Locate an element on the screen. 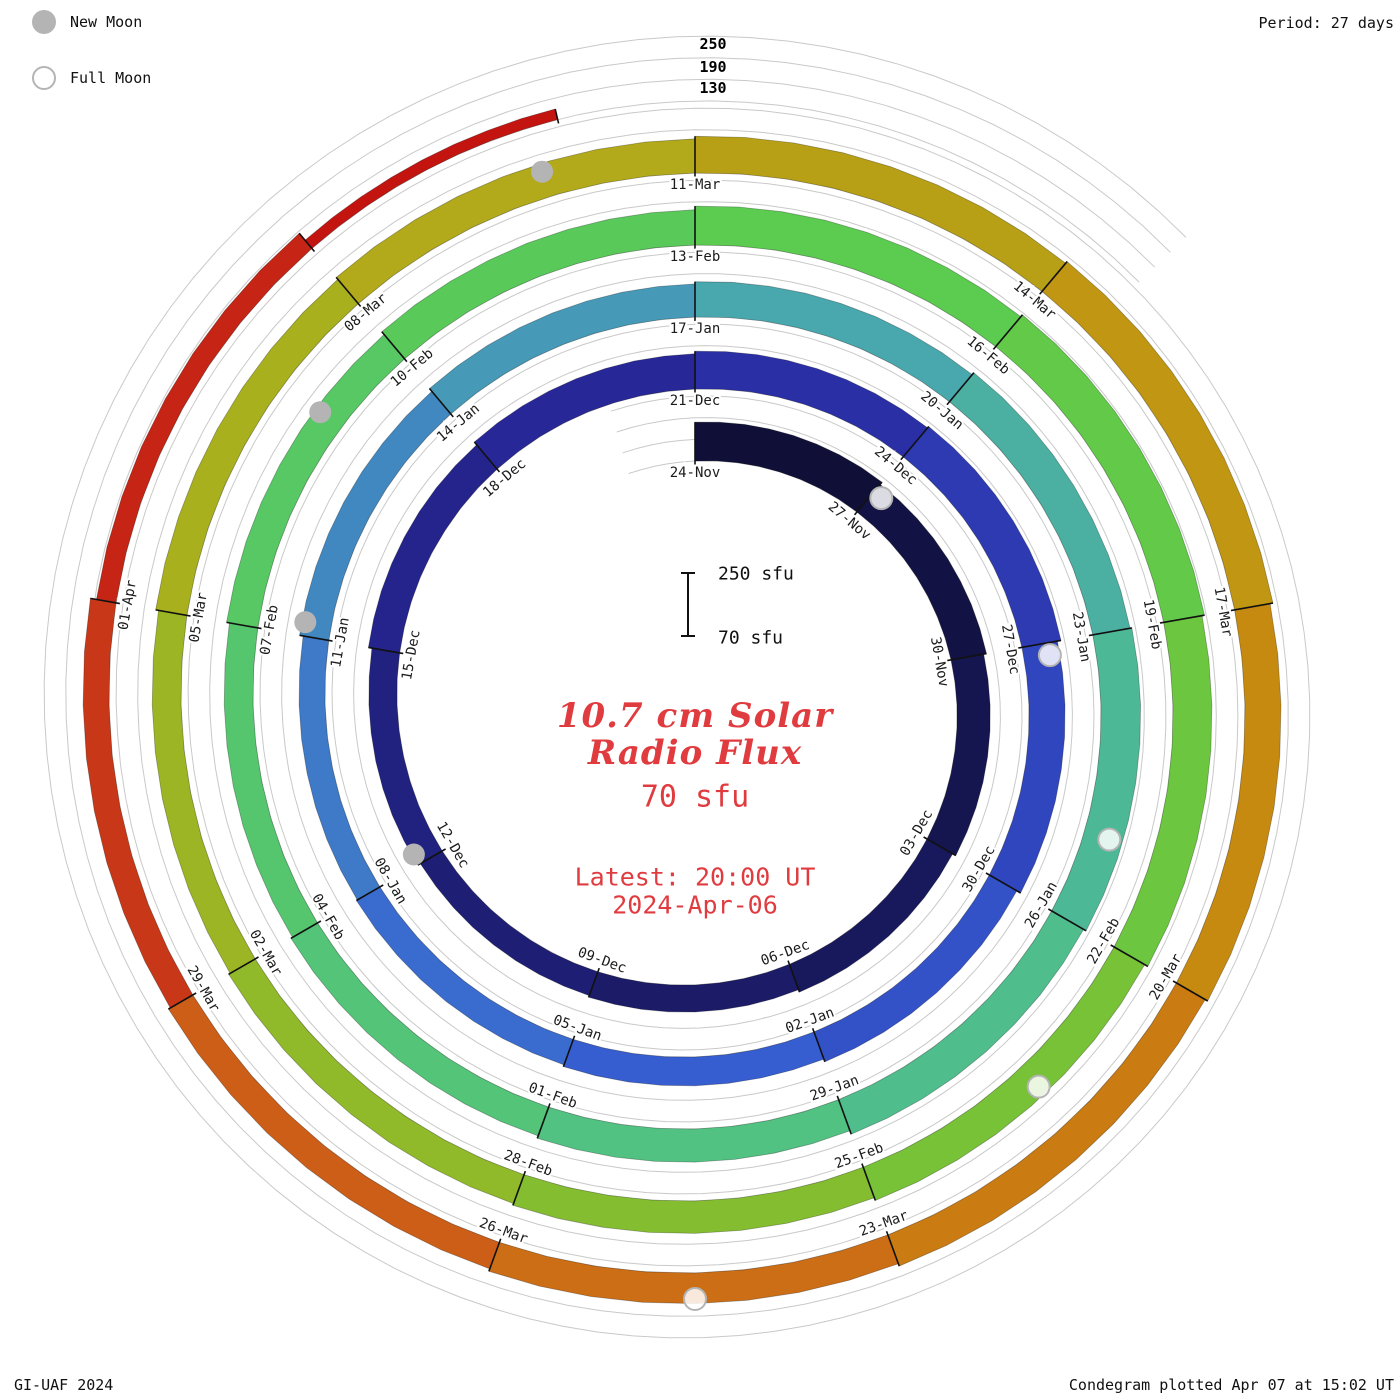 This screenshot has width=1400, height=1400. period-label: Period: 27 days is located at coordinates (1326, 23).